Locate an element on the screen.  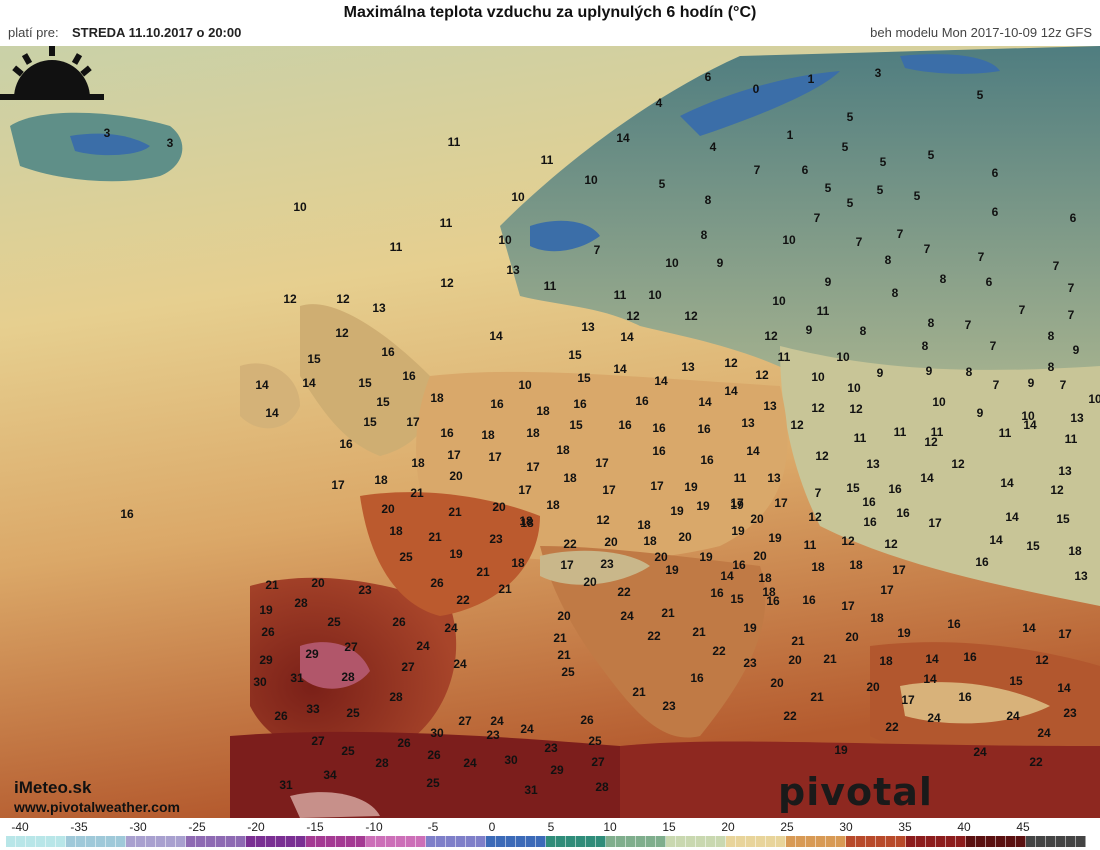
temperature-value: 10 is located at coordinates (789, 240).